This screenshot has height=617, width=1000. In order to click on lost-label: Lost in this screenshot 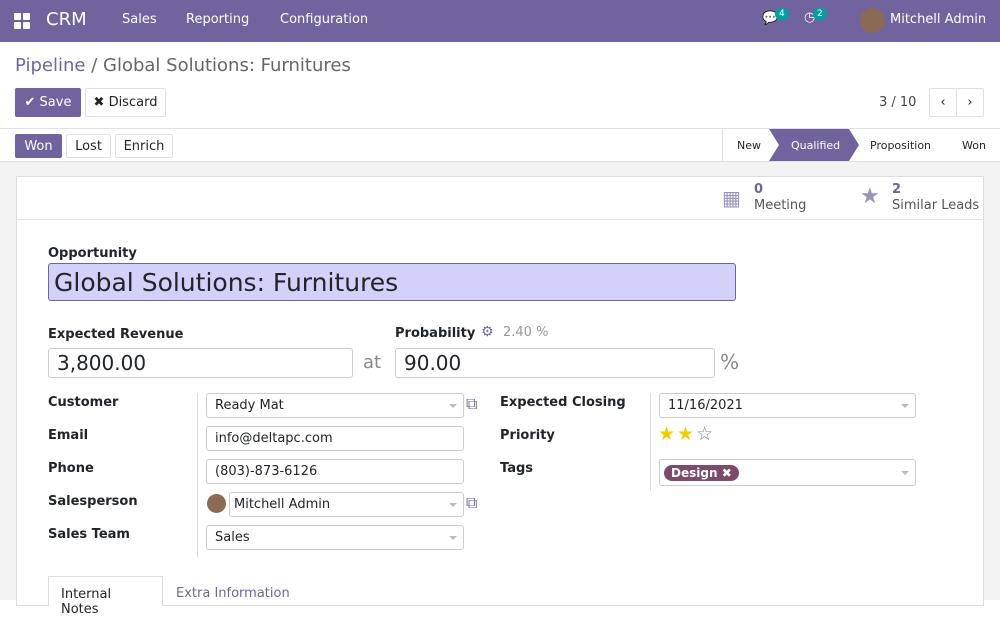, I will do `click(88, 146)`.